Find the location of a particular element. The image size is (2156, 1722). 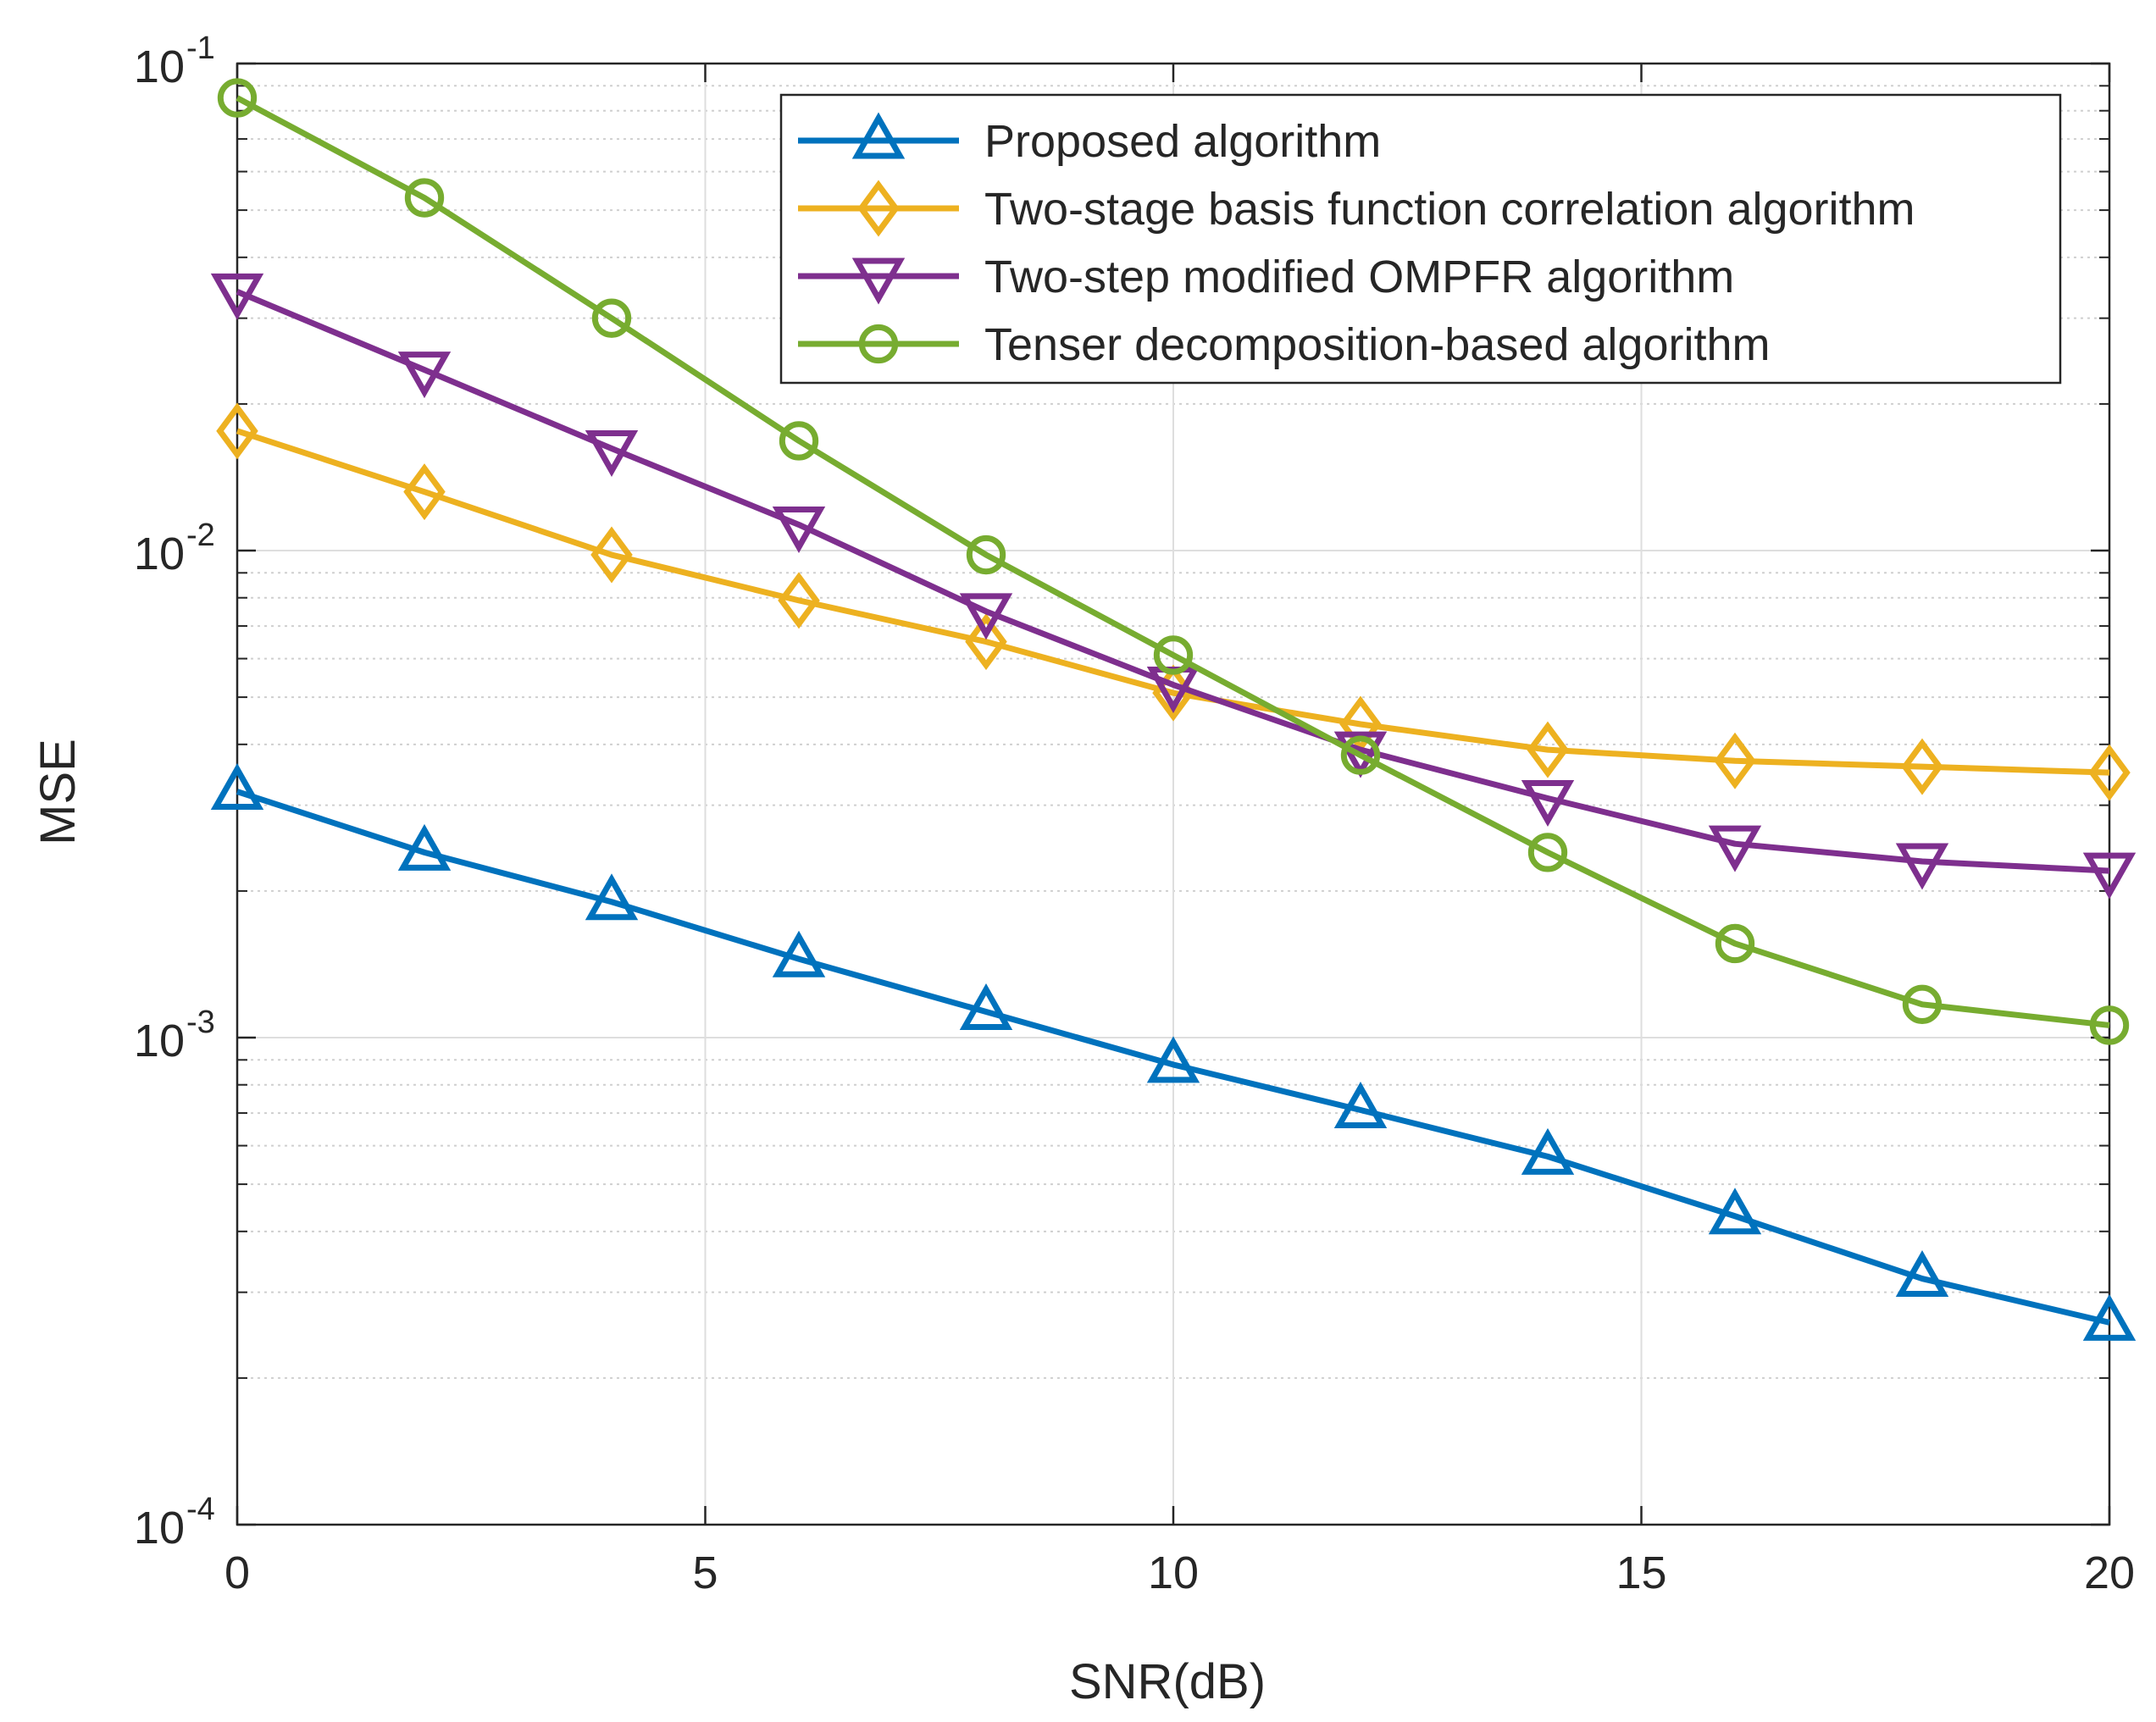

legend-label: Tenser decomposition-based algorithm is located at coordinates (1377, 344).